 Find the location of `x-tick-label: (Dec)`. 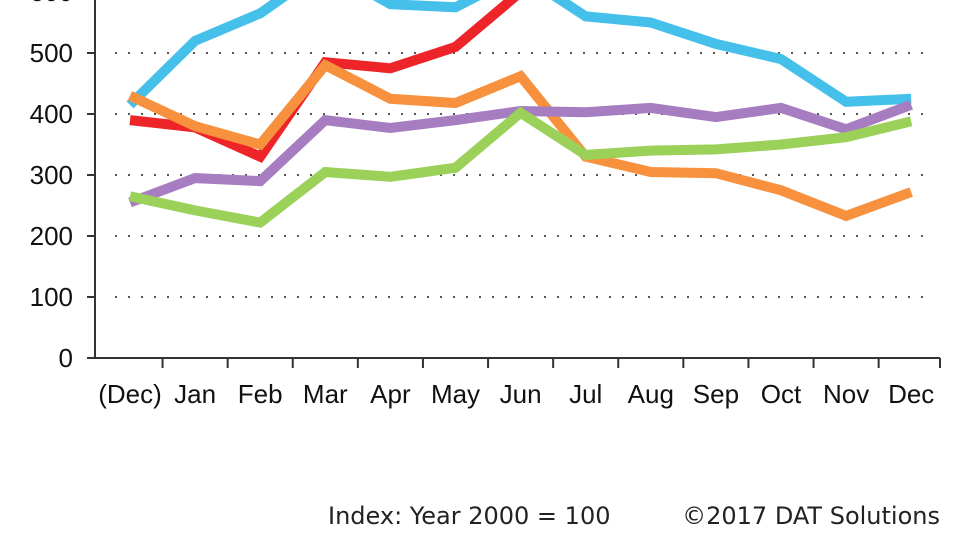

x-tick-label: (Dec) is located at coordinates (130, 394).